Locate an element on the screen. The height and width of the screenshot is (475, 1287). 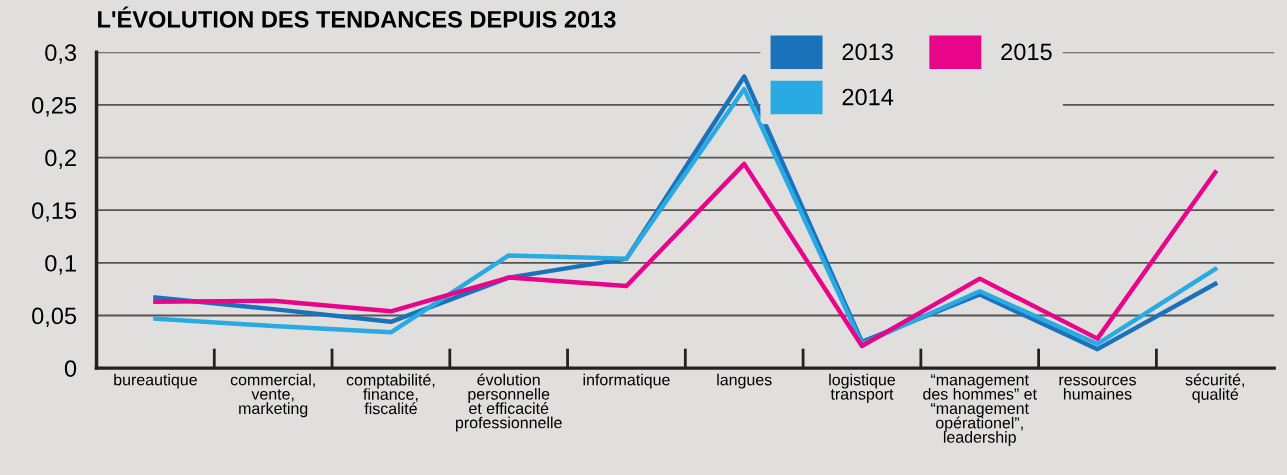
x-tick-label: “management des hommes” et “management opérationel”, leadership is located at coordinates (980, 410).